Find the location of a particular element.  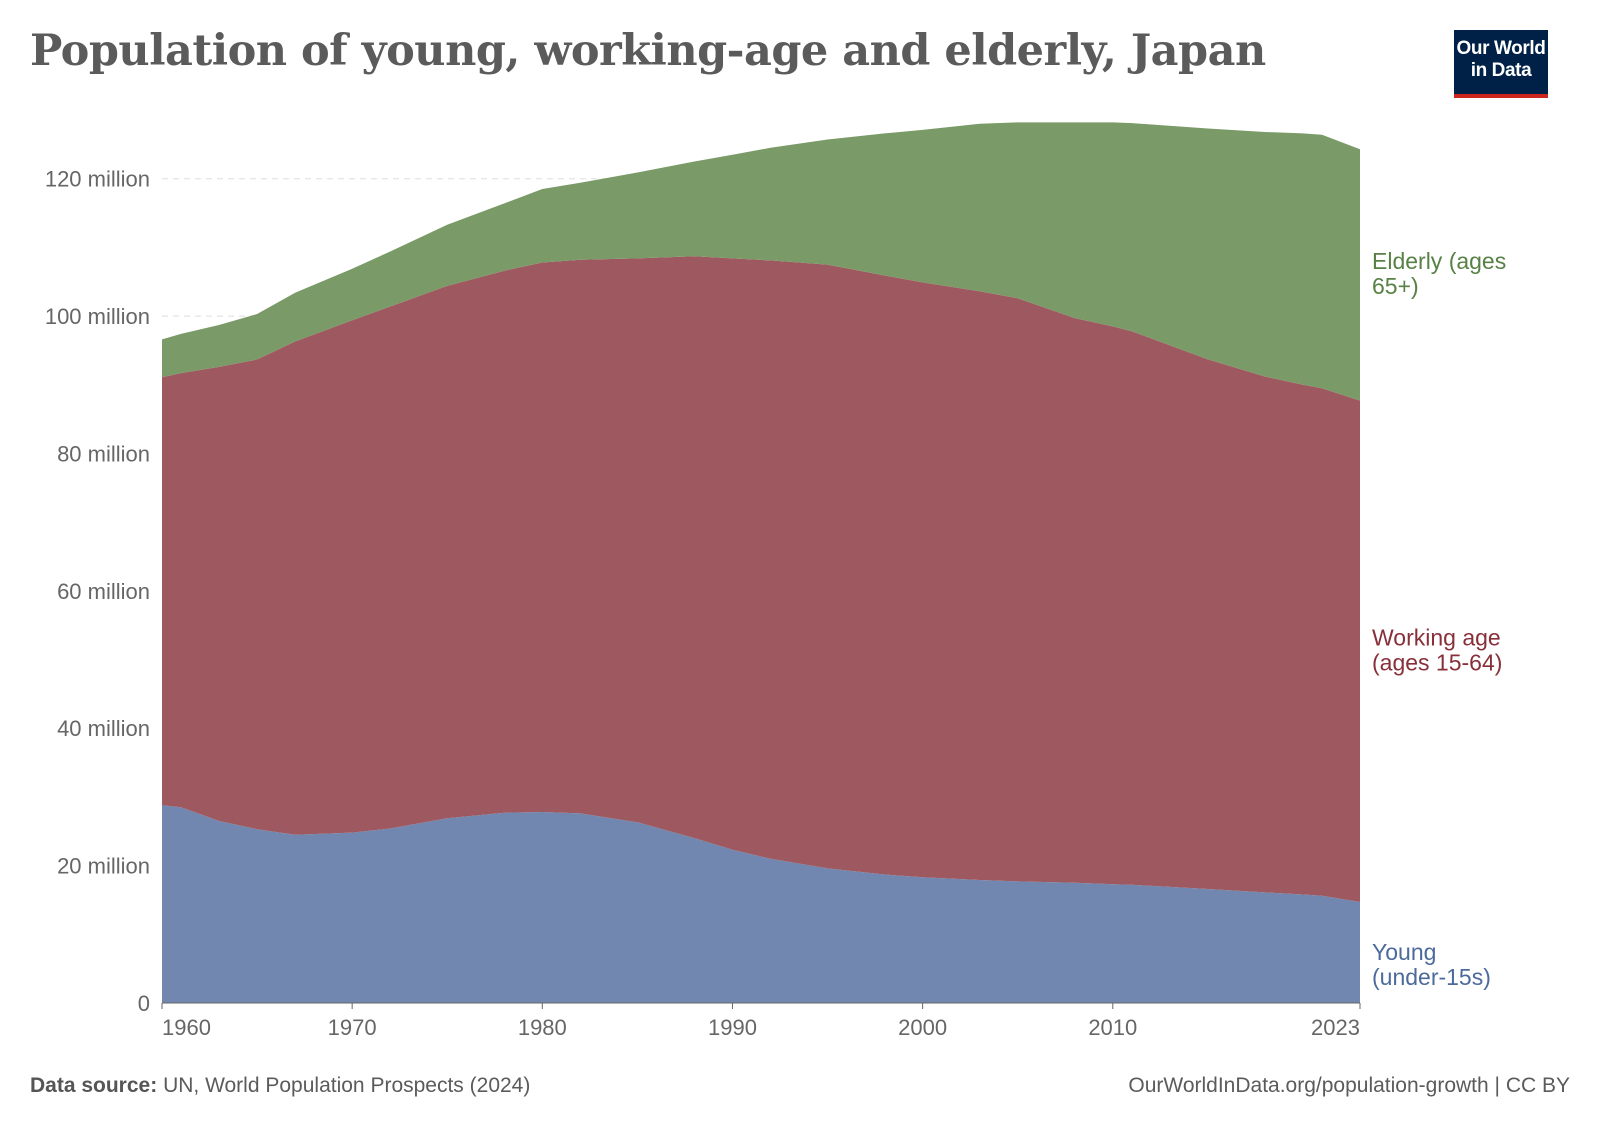

source-url: OurWorldInData.org/population-growth is located at coordinates (1308, 1085).